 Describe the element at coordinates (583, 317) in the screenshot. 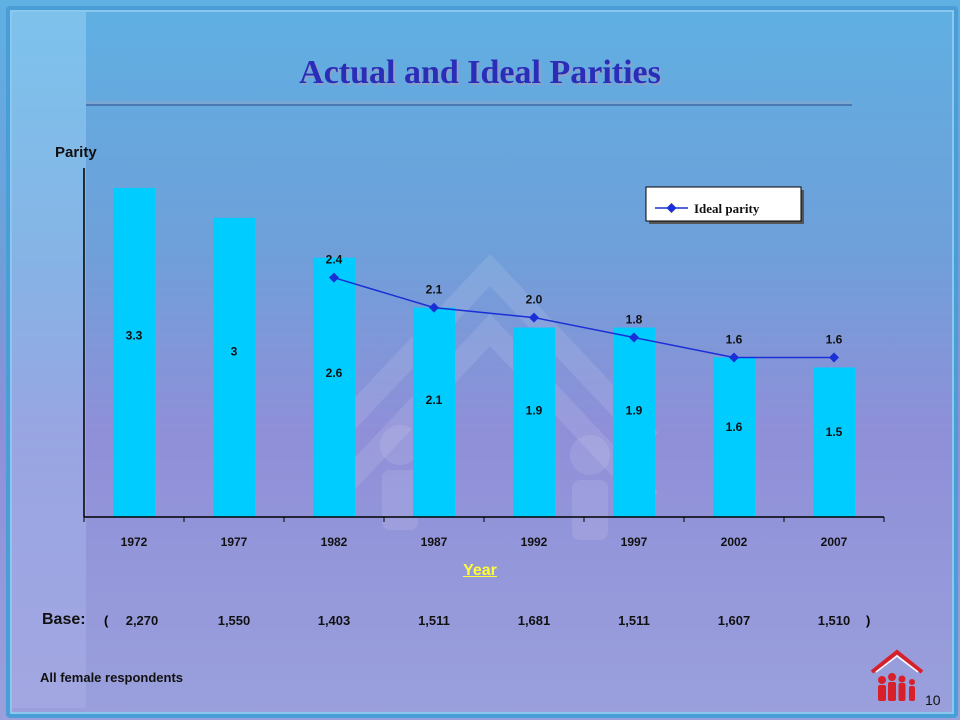

I see `ideal-parity-polyline` at that location.